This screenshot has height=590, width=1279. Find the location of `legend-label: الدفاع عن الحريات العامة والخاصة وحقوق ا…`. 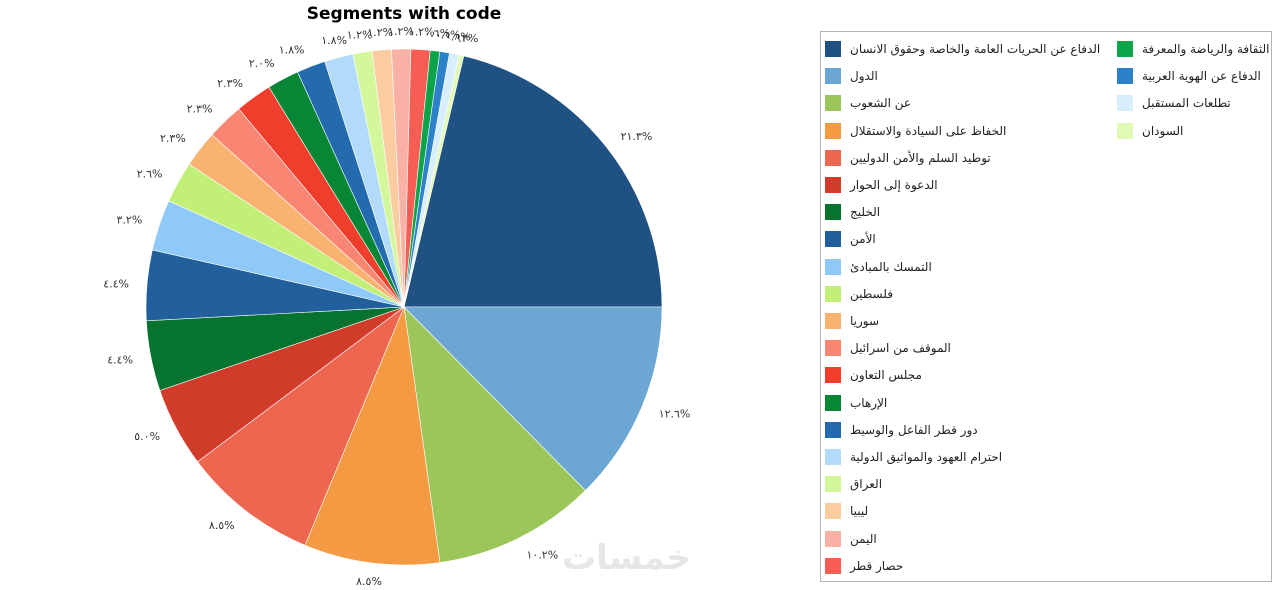

legend-label: الدفاع عن الحريات العامة والخاصة وحقوق ا… is located at coordinates (975, 49).